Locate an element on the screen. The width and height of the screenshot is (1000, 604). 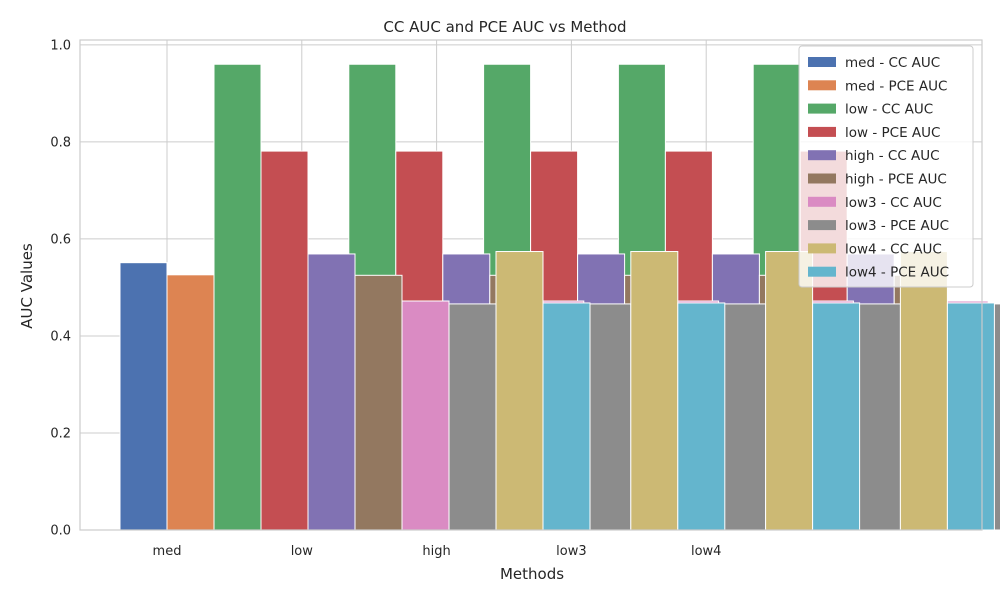
chart-title: CC AUC and PCE AUC vs Method is located at coordinates (504, 27).